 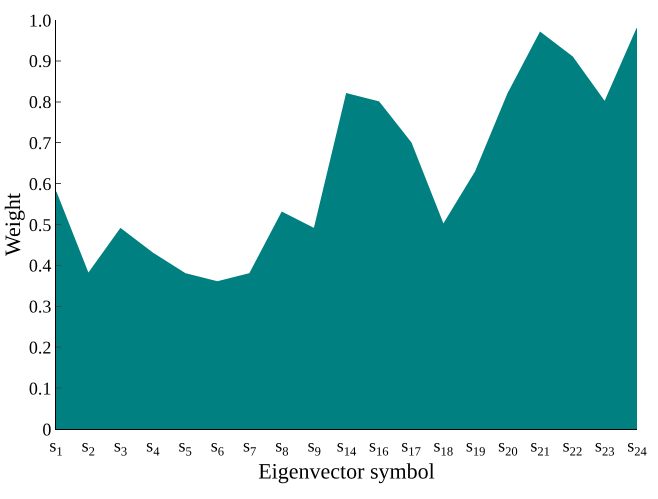 What do you see at coordinates (40, 20) in the screenshot?
I see `y-tick-label: 1.0` at bounding box center [40, 20].